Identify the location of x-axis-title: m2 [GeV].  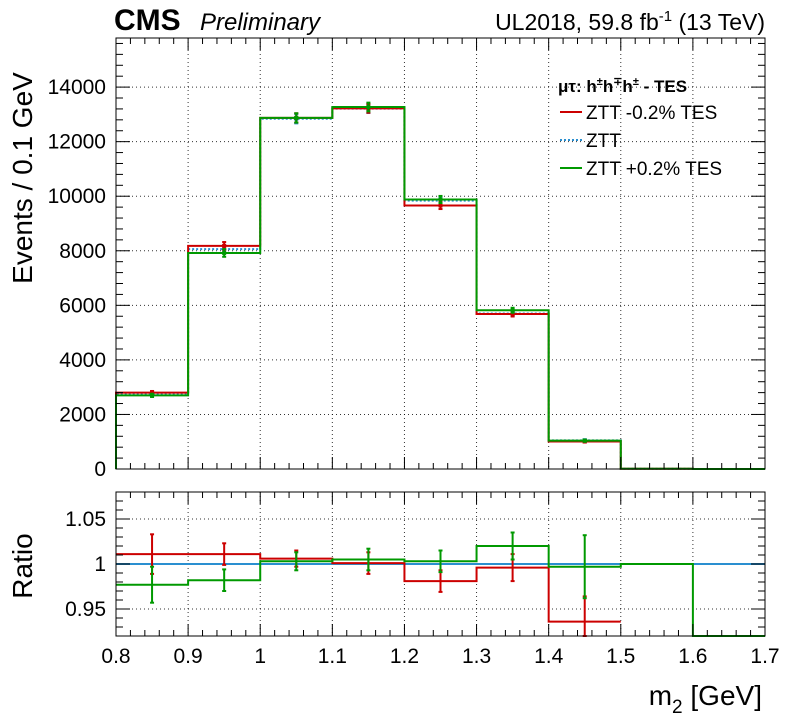
(705, 699).